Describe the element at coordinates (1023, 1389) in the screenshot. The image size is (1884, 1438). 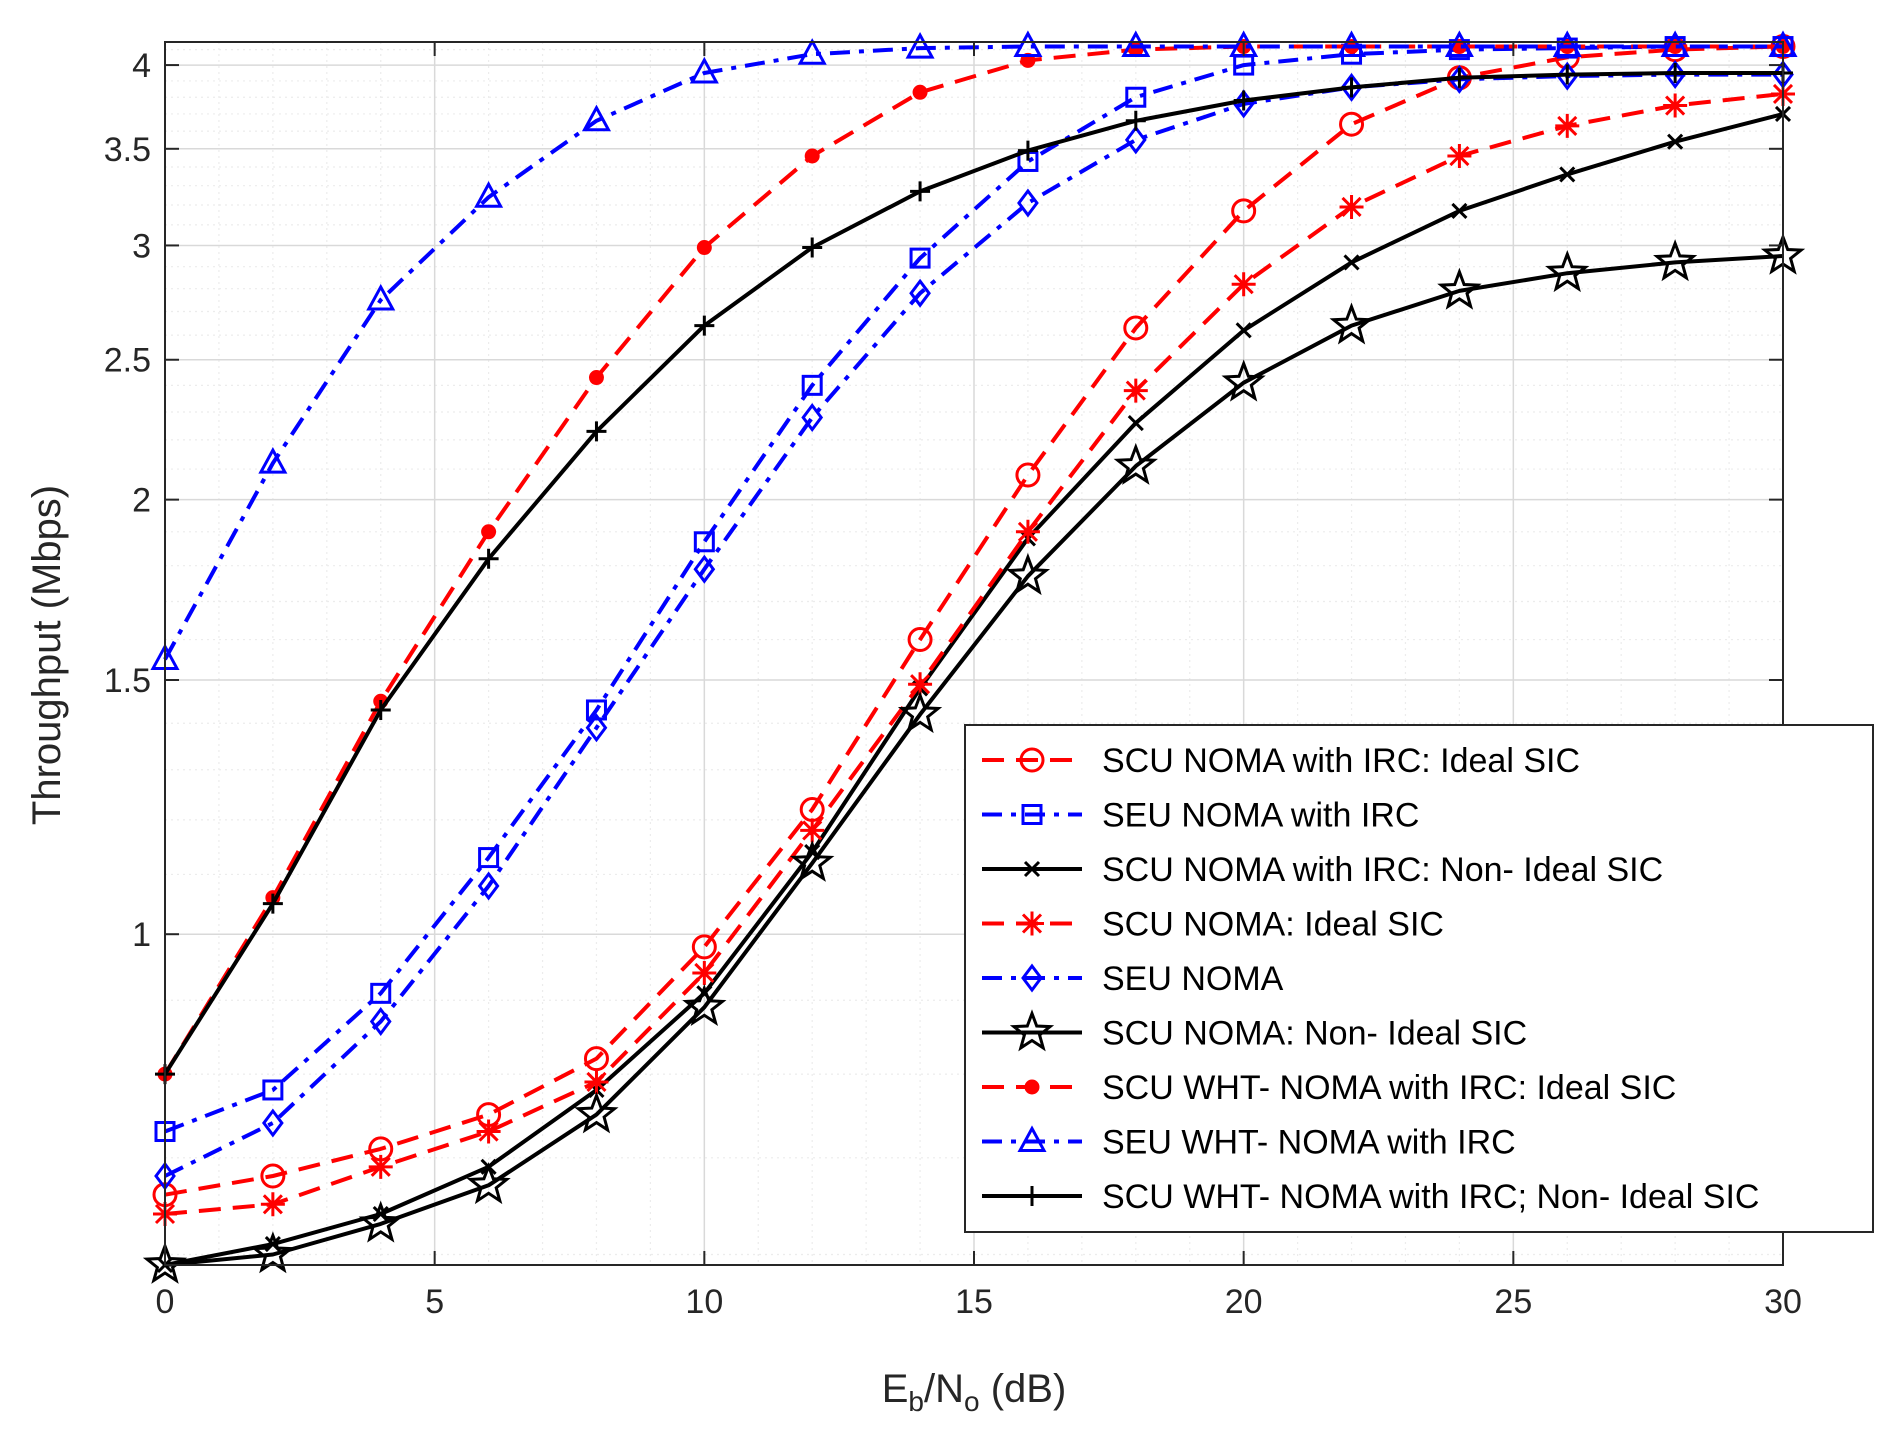
I see `x-axis-title-unit: (dB)` at that location.